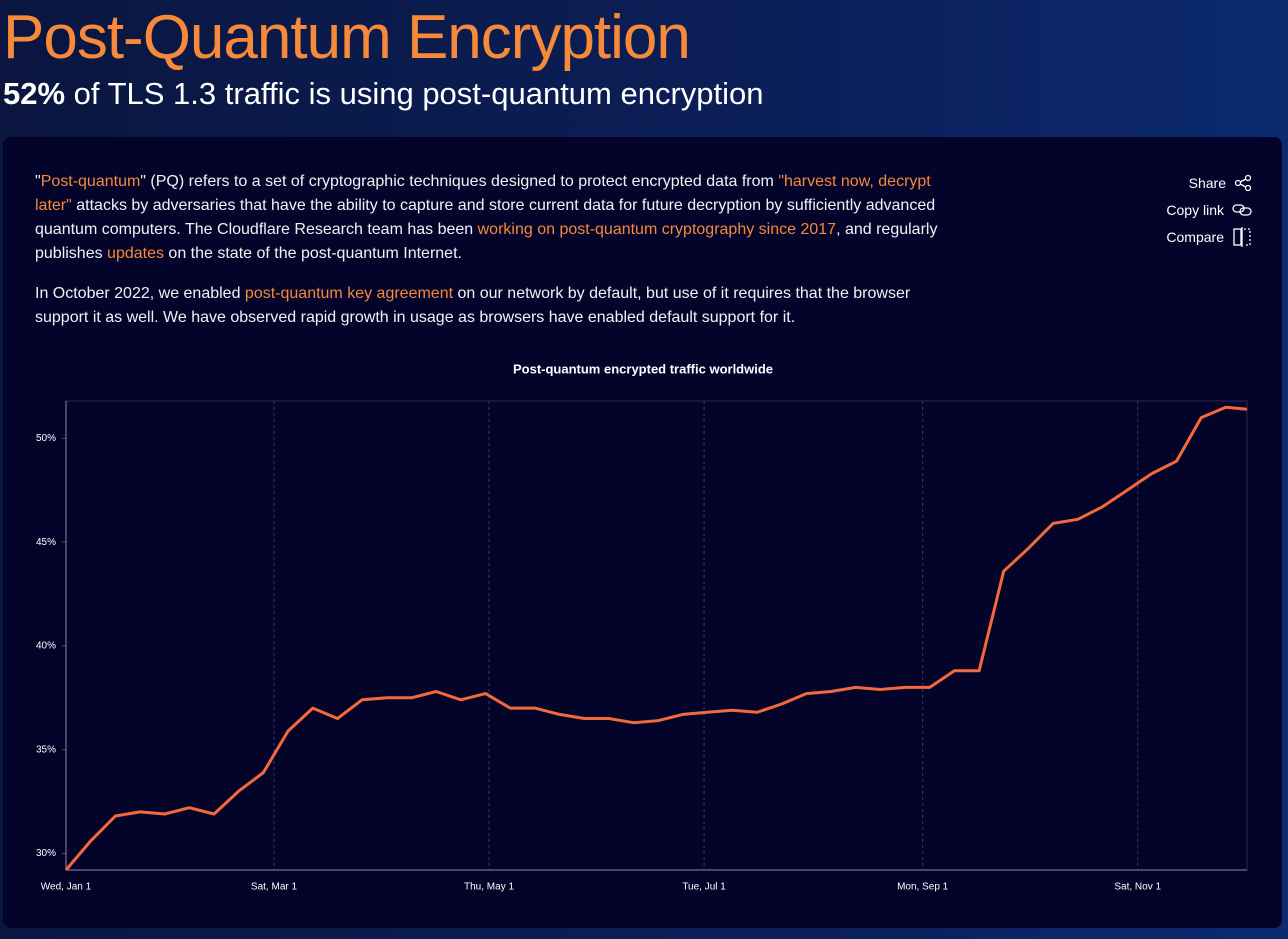 The width and height of the screenshot is (1288, 939). I want to click on actions: Share Copy link Compare, so click(1209, 209).